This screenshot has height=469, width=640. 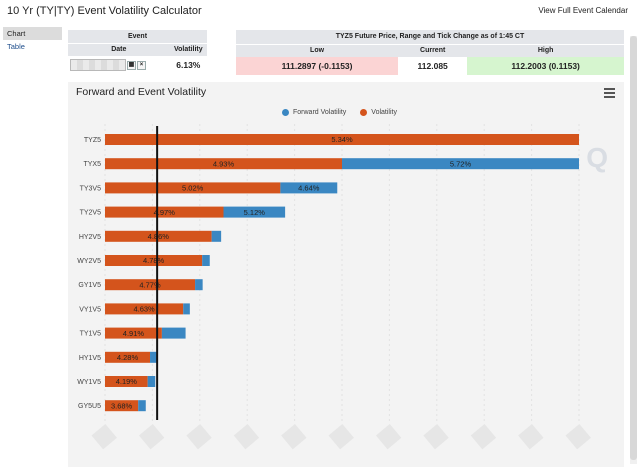 What do you see at coordinates (90, 358) in the screenshot?
I see `category-label: HY1V5` at bounding box center [90, 358].